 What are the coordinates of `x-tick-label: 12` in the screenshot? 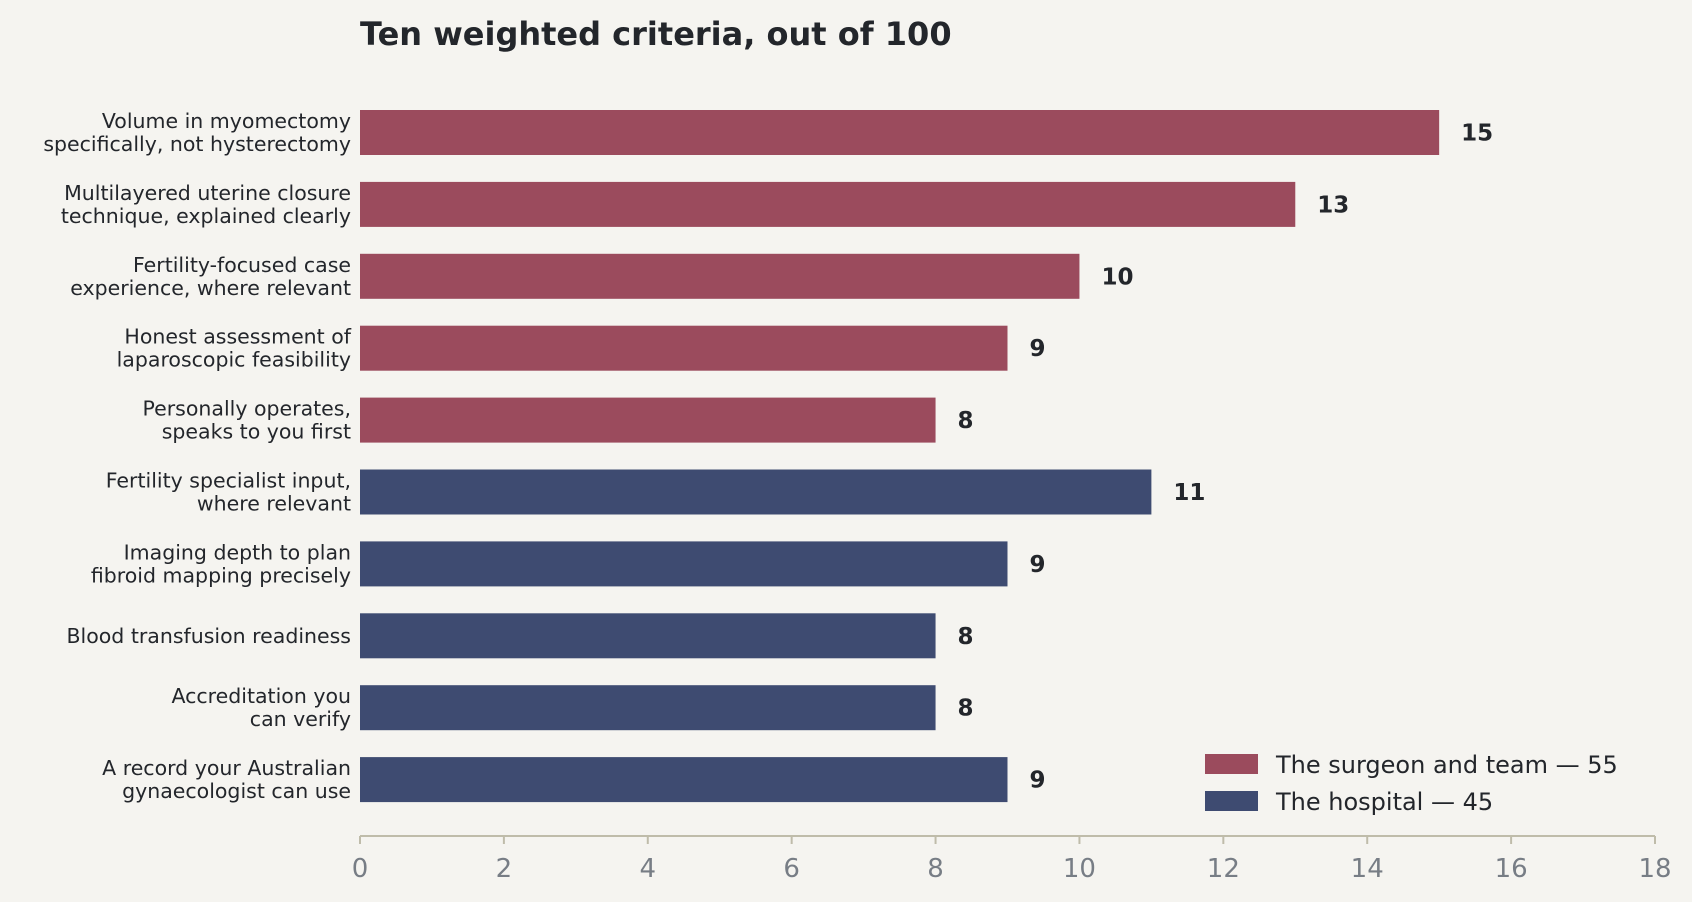 It's located at (1223, 869).